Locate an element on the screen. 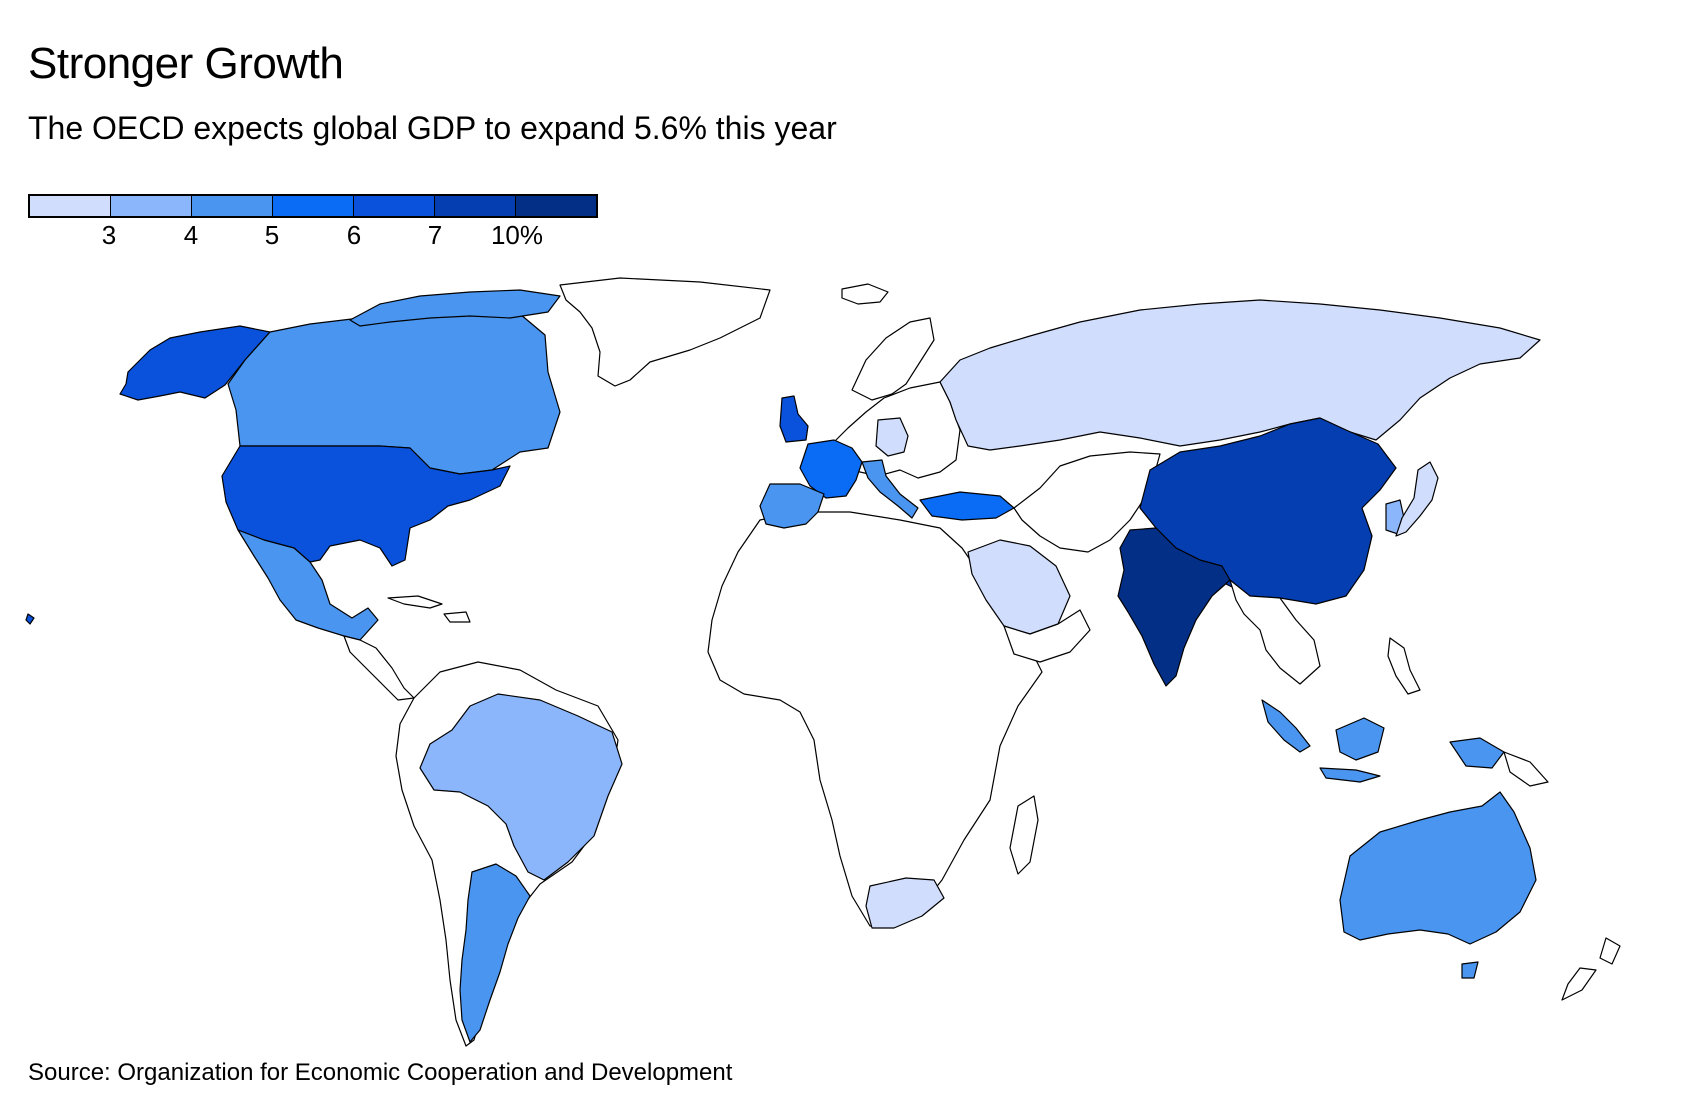 This screenshot has height=1110, width=1696. region-turkey is located at coordinates (967, 506).